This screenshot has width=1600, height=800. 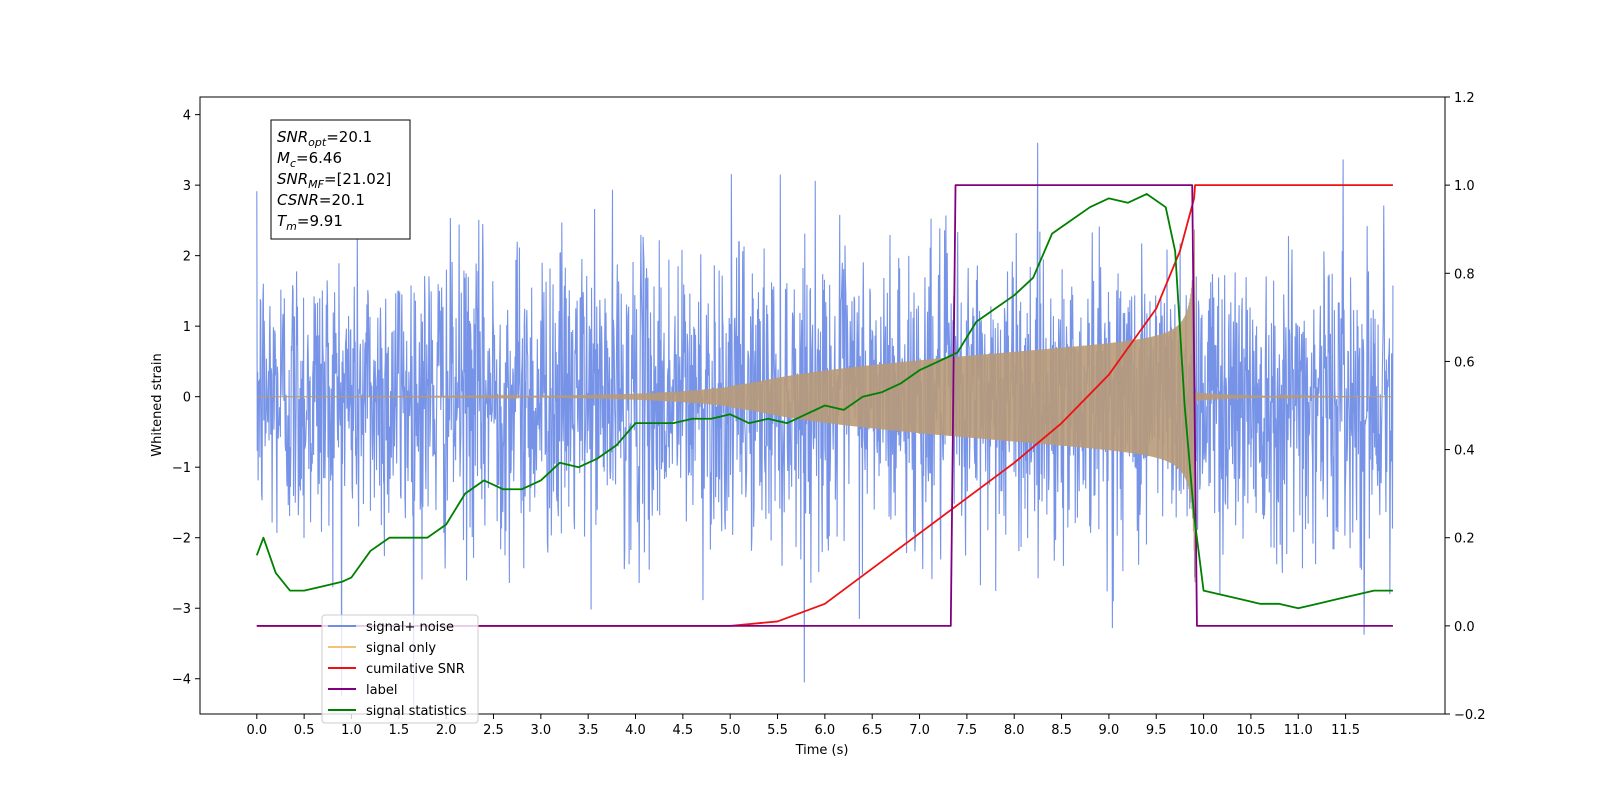 I want to click on y2-ticks: 1.2 1.0 0.8 0.6 0.4 0.2 0.0 −0.2, so click(x=1465, y=407).